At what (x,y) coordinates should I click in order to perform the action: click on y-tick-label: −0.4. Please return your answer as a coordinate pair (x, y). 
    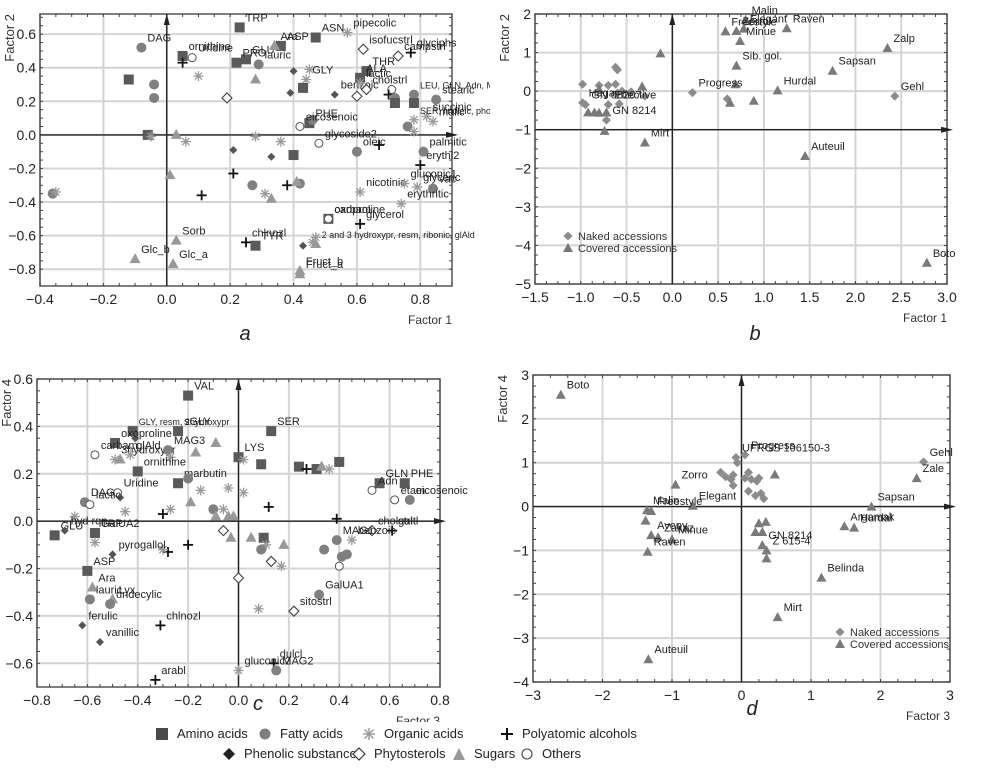
    Looking at the image, I should click on (22, 202).